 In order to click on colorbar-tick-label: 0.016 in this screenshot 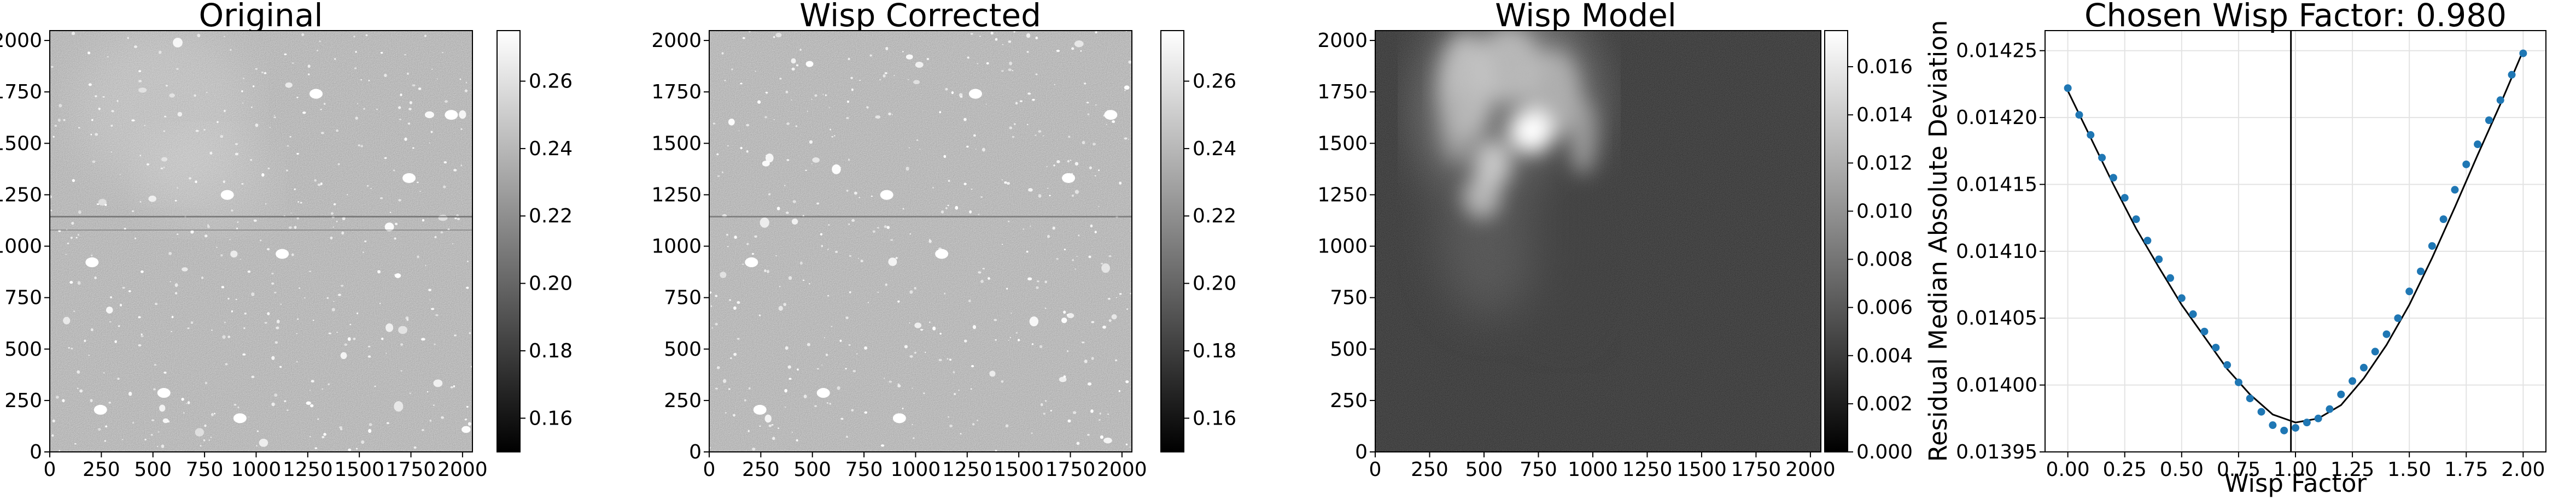, I will do `click(1884, 67)`.